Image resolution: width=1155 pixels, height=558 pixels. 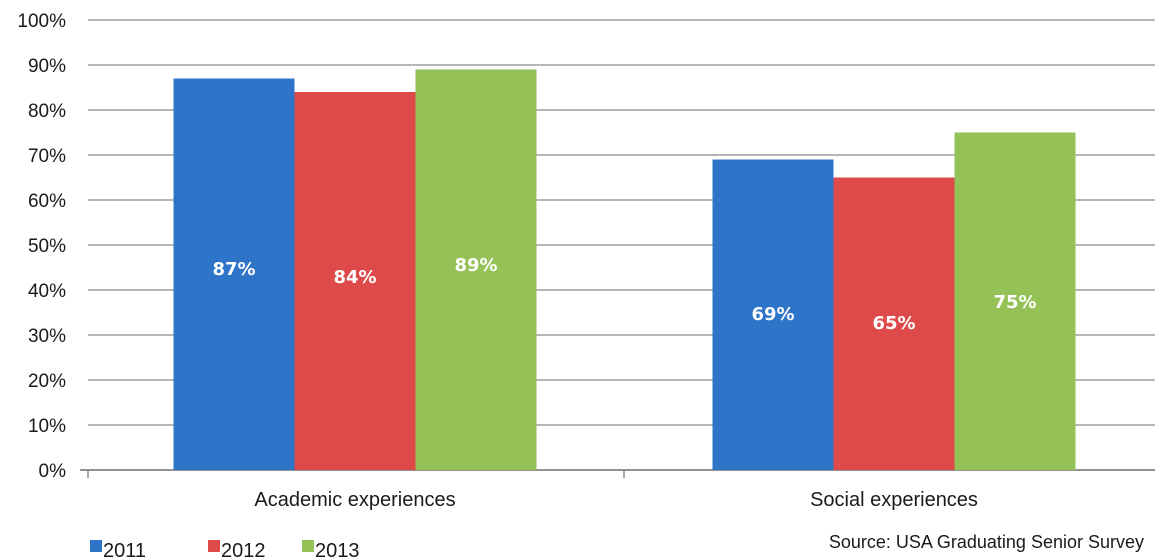 I want to click on bar-value-label: 65%, so click(x=893, y=323).